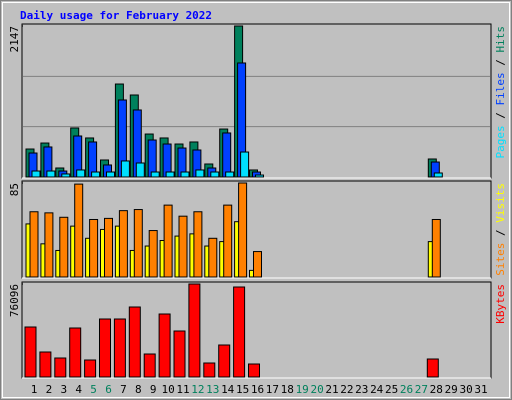 This screenshot has height=400, width=512. I want to click on y-tick-label: 76096, so click(14, 300).